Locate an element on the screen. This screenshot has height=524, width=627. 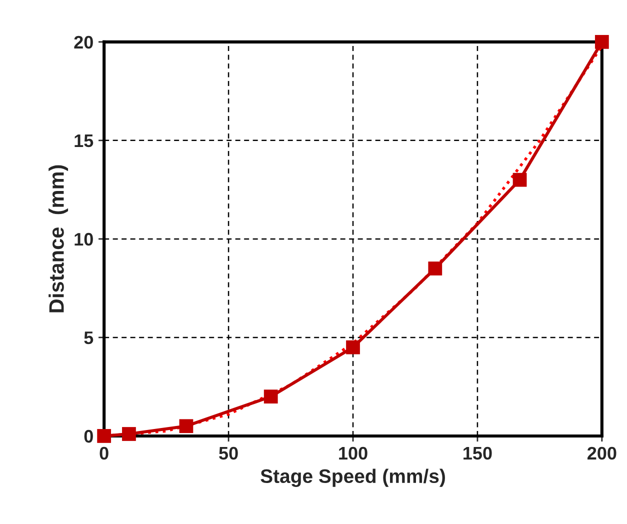
x-tick-label: 100 is located at coordinates (353, 453).